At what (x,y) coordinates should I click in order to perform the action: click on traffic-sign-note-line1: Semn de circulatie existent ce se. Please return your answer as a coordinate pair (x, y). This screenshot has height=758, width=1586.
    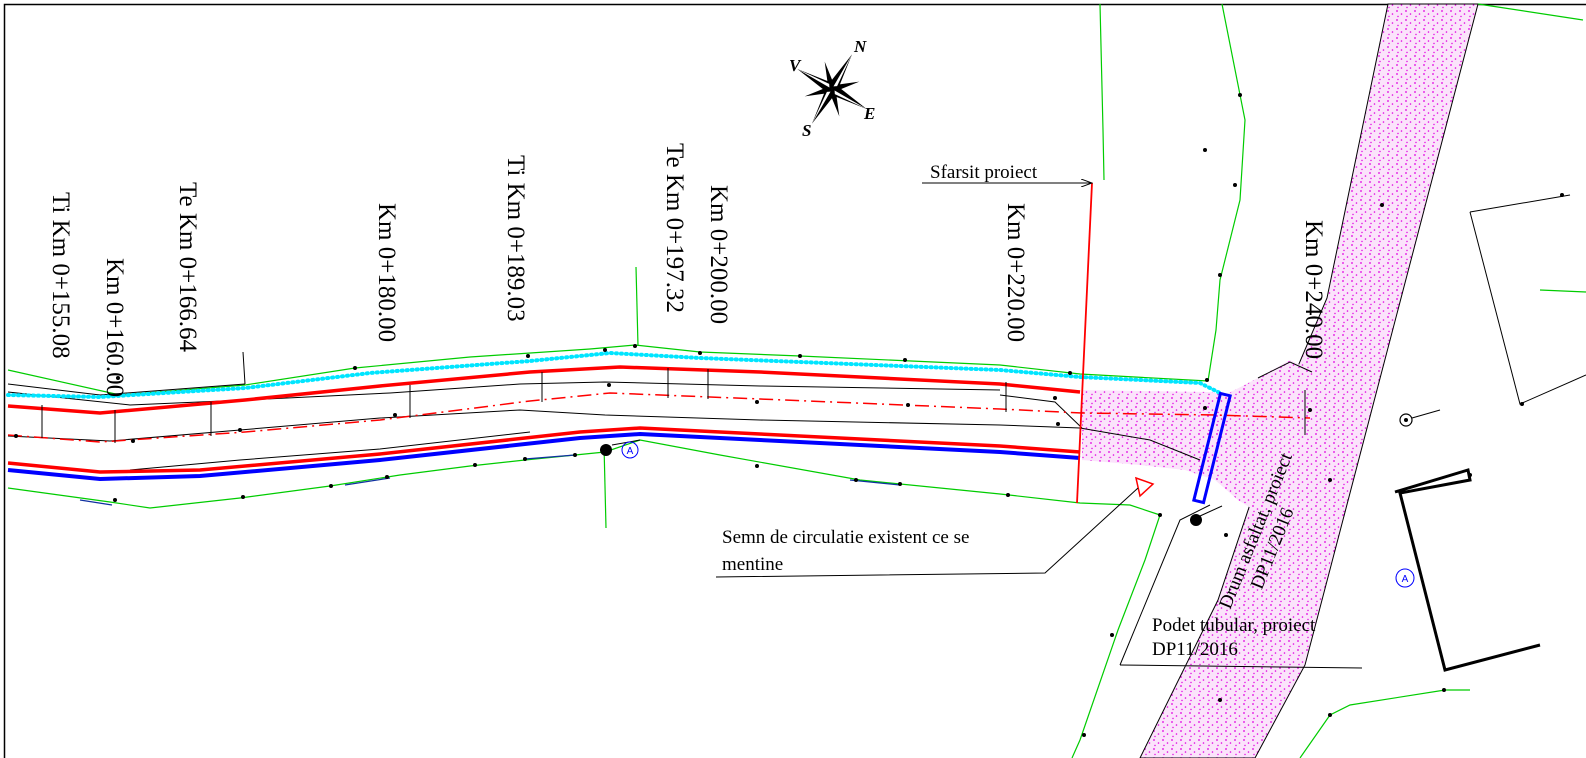
    Looking at the image, I should click on (845, 537).